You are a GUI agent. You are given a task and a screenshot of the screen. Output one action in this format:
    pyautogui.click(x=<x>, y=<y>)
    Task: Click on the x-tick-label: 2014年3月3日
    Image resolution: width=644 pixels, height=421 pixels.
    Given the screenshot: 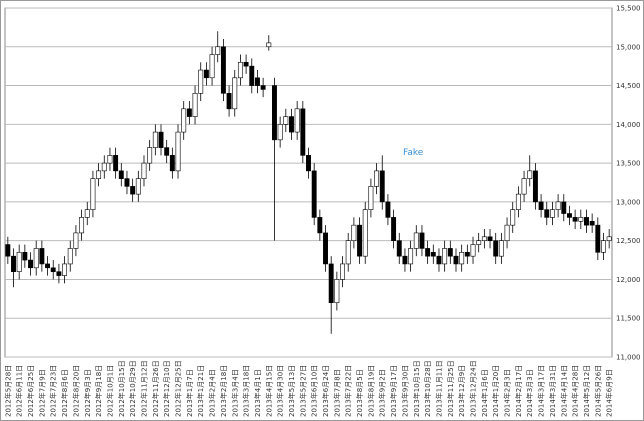 What is the action you would take?
    pyautogui.click(x=529, y=393)
    